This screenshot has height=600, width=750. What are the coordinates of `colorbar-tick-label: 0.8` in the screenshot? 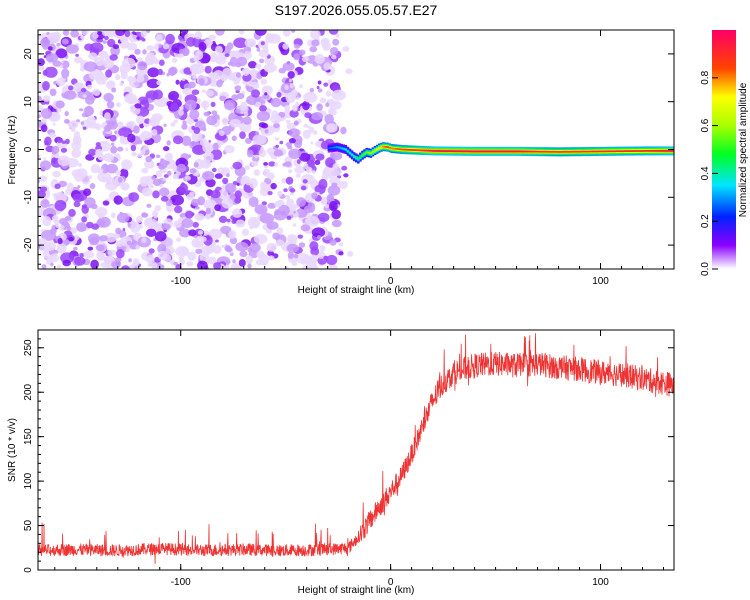 It's located at (705, 77).